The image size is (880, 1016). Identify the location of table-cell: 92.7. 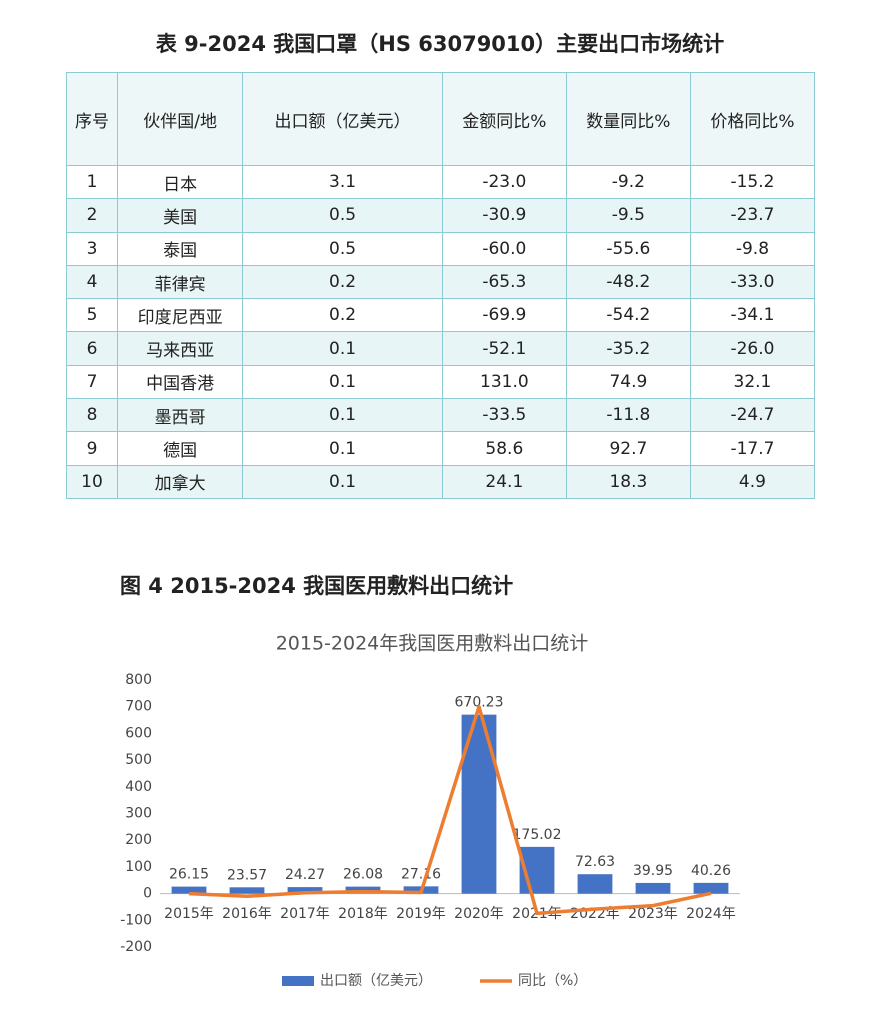
(628, 448).